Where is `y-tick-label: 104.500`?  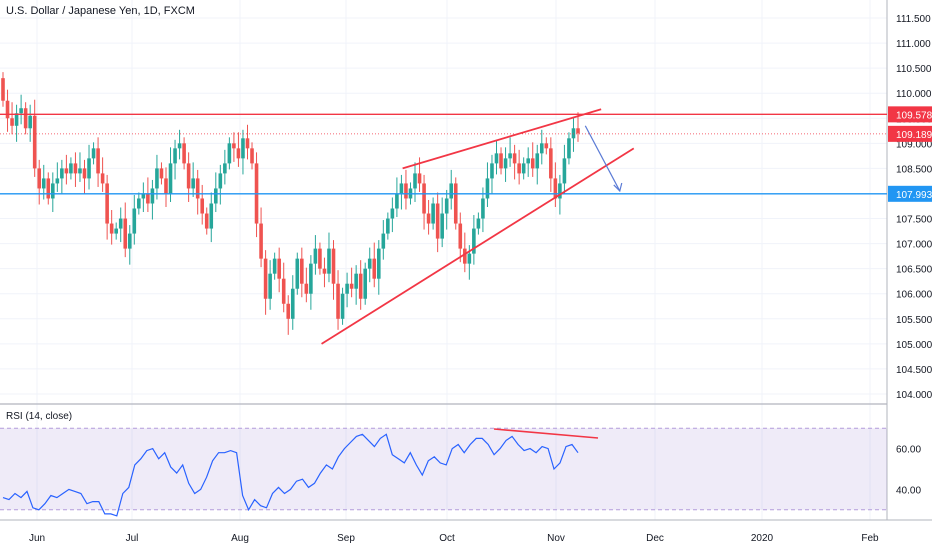 y-tick-label: 104.500 is located at coordinates (914, 370).